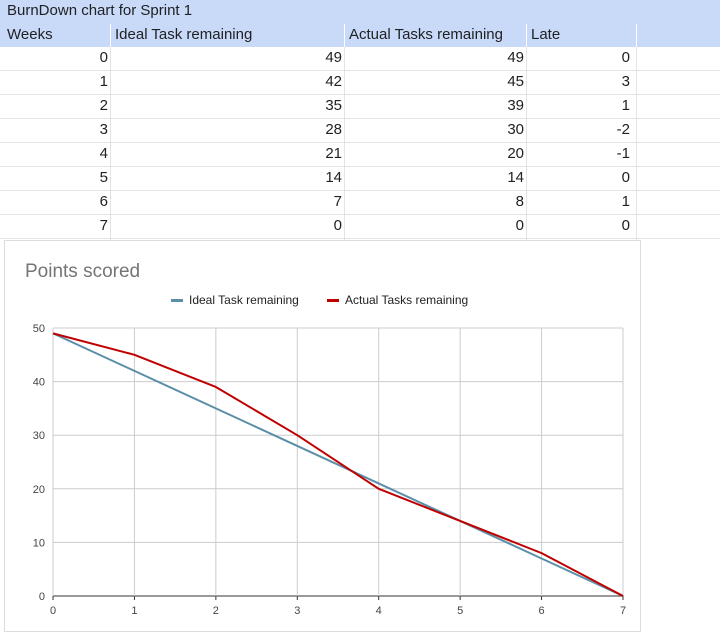 The height and width of the screenshot is (633, 720). Describe the element at coordinates (360, 59) in the screenshot. I see `table-row: 0 49 49 0` at that location.